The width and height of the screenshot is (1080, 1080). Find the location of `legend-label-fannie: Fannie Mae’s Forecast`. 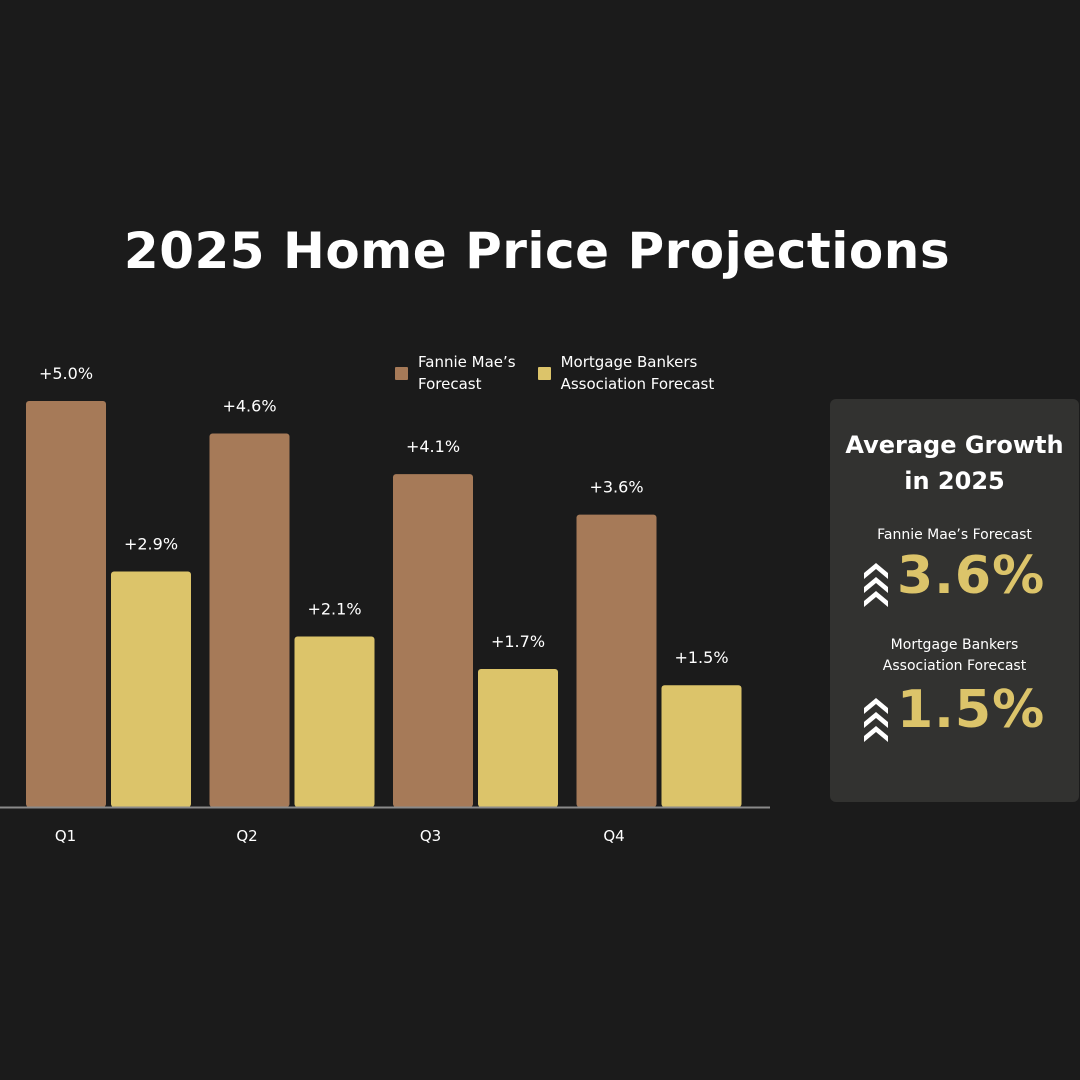

legend-label-fannie: Fannie Mae’s Forecast is located at coordinates (467, 373).